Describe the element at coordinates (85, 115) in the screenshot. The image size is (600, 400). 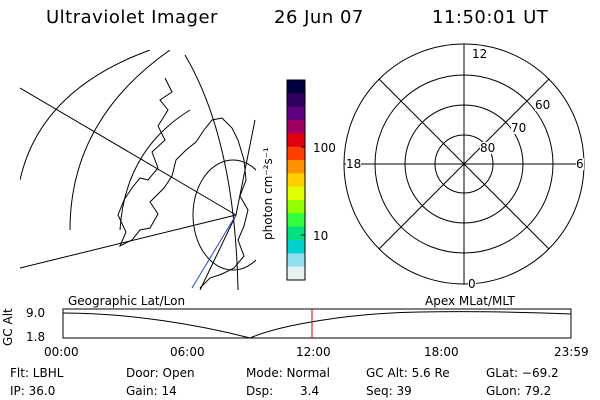
I see `lat-circle-outer` at that location.